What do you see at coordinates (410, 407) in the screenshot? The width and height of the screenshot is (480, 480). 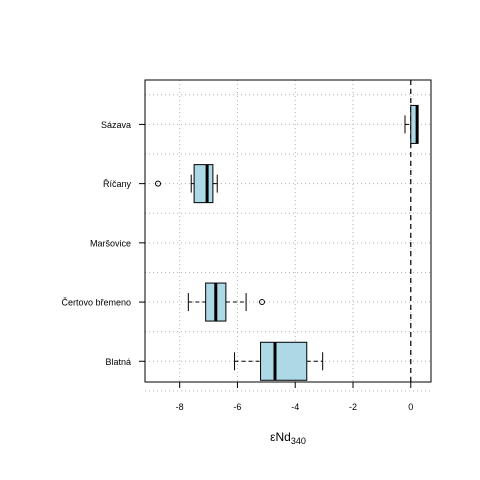 I see `x-tick-label: 0` at bounding box center [410, 407].